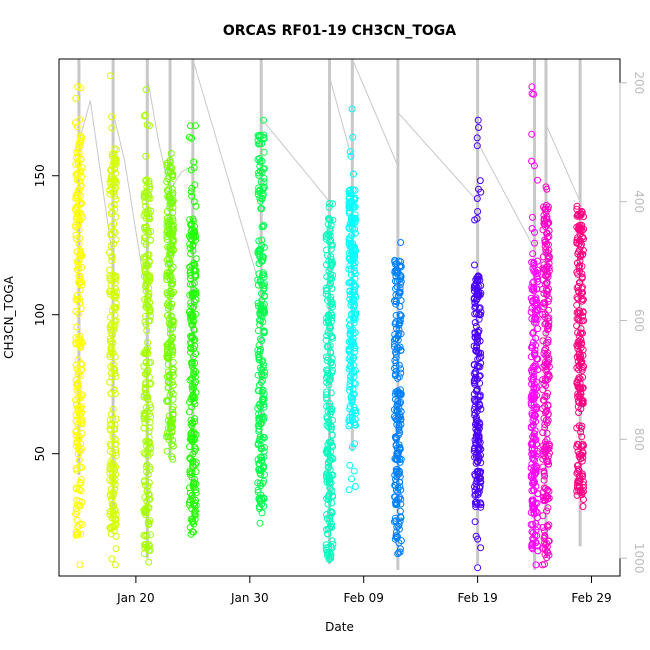 The height and width of the screenshot is (650, 650). I want to click on x-axis-label: Date, so click(339, 627).